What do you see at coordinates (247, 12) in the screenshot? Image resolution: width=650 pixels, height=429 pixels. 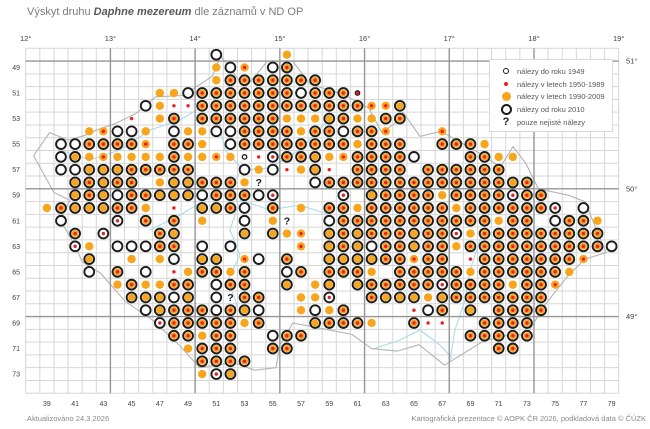 I see `title-suffix: dle záznamů v ND OP` at bounding box center [247, 12].